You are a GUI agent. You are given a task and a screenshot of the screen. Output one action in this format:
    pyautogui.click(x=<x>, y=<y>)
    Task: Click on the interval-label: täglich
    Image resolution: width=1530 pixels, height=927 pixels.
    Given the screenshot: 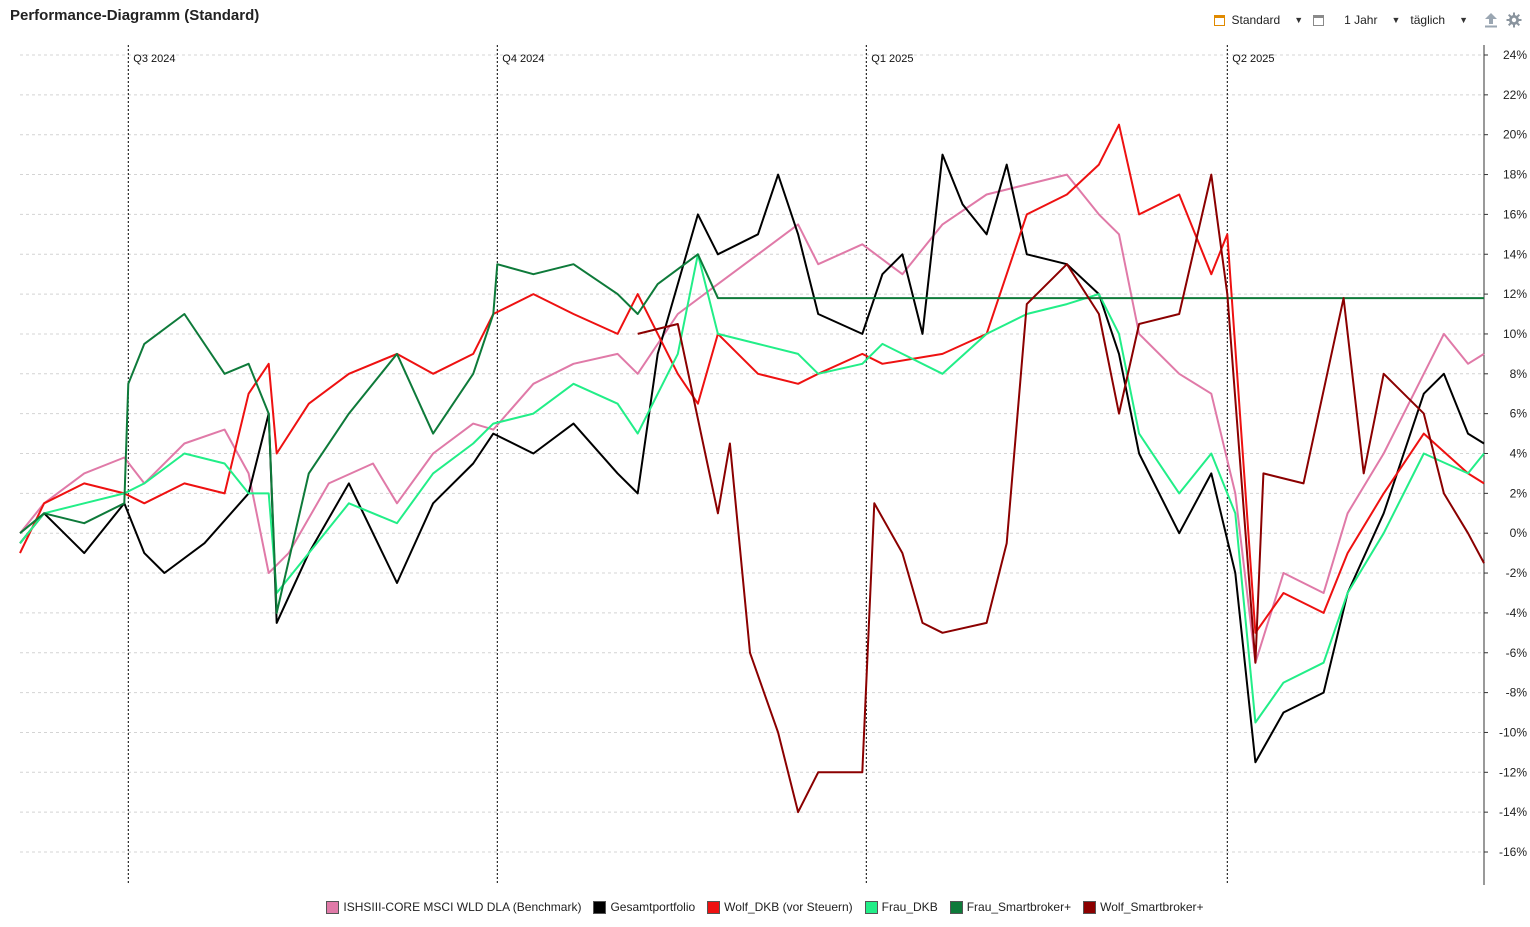 What is the action you would take?
    pyautogui.click(x=1428, y=20)
    